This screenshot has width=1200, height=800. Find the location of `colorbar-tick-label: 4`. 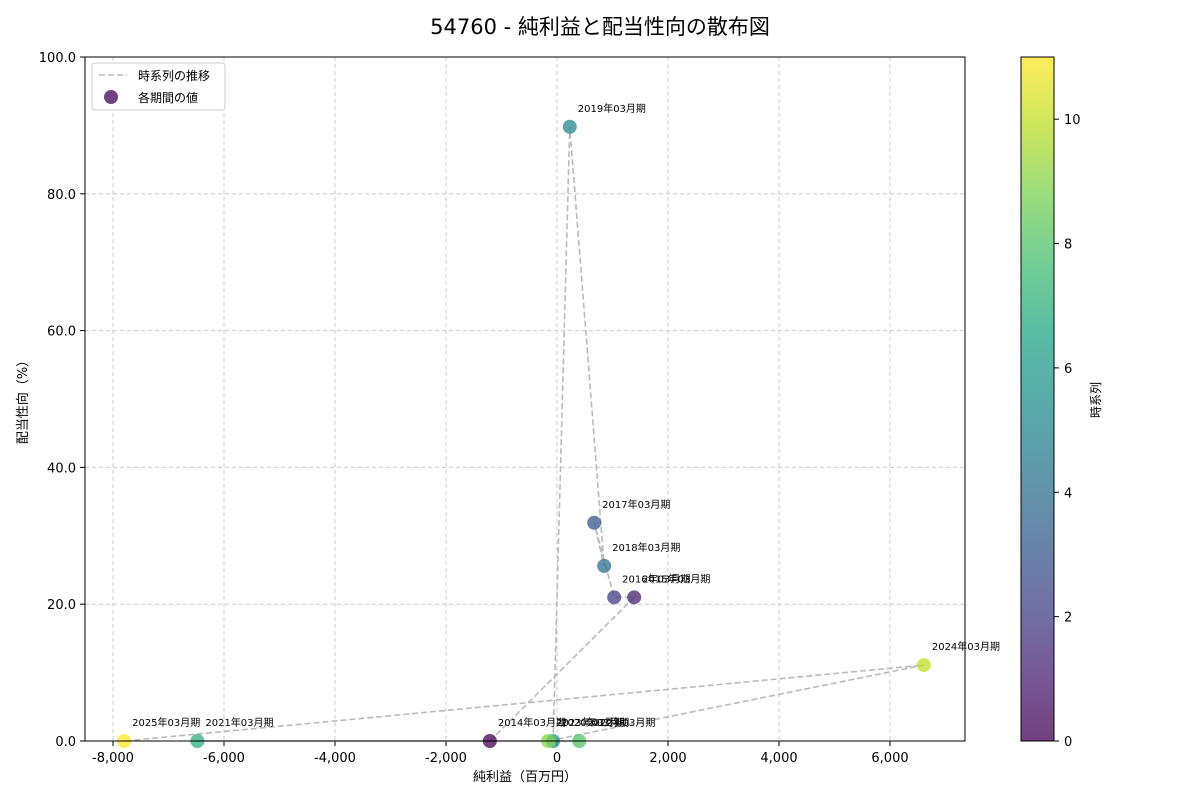

colorbar-tick-label: 4 is located at coordinates (1068, 493).